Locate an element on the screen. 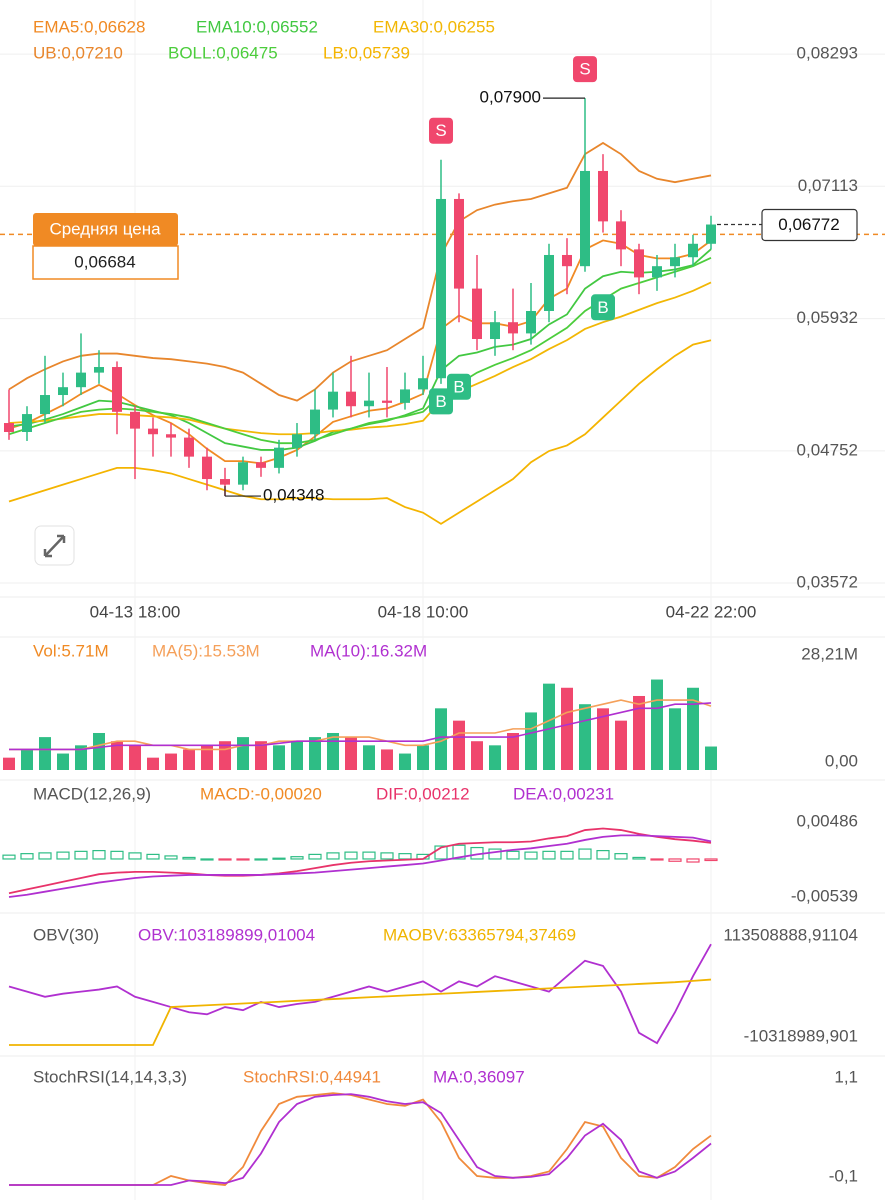 The height and width of the screenshot is (1200, 885). signal-label: B is located at coordinates (458, 386).